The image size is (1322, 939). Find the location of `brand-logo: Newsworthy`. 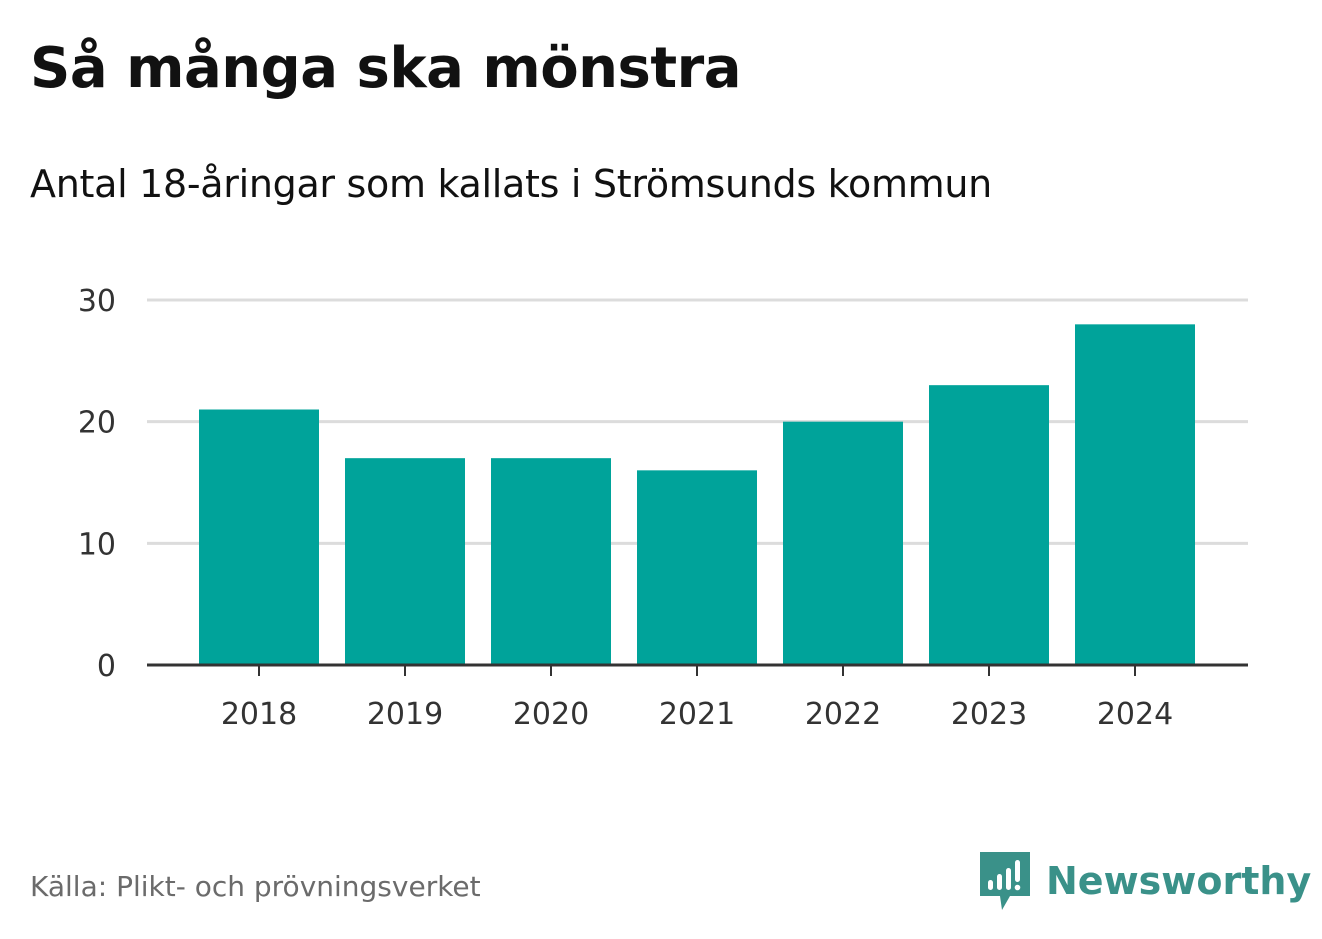

brand-logo: Newsworthy is located at coordinates (1145, 881).